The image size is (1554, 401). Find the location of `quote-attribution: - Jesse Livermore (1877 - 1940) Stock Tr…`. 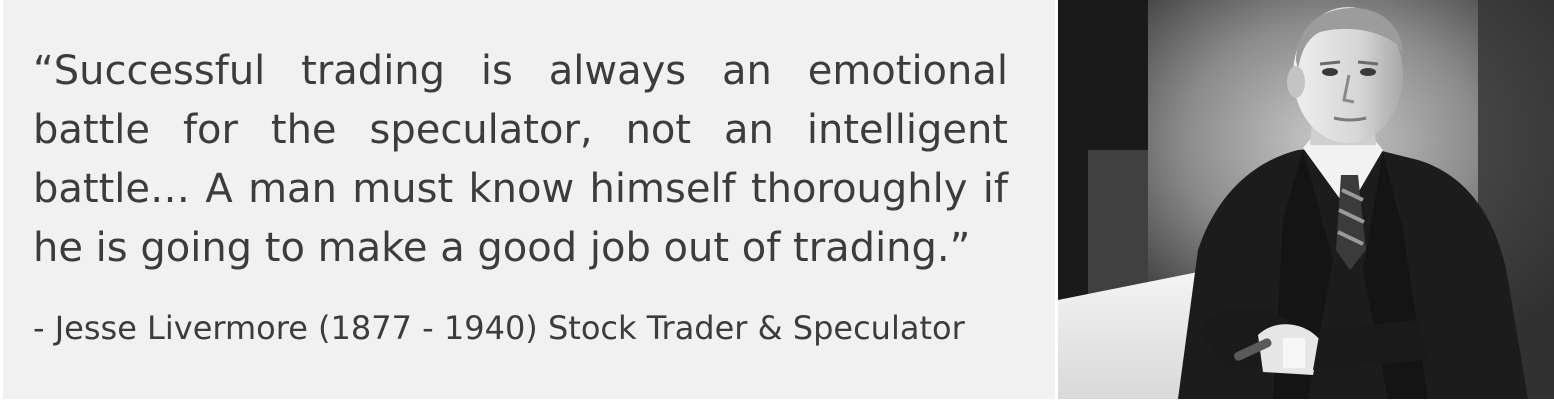

quote-attribution: - Jesse Livermore (1877 - 1940) Stock Tr… is located at coordinates (499, 328).